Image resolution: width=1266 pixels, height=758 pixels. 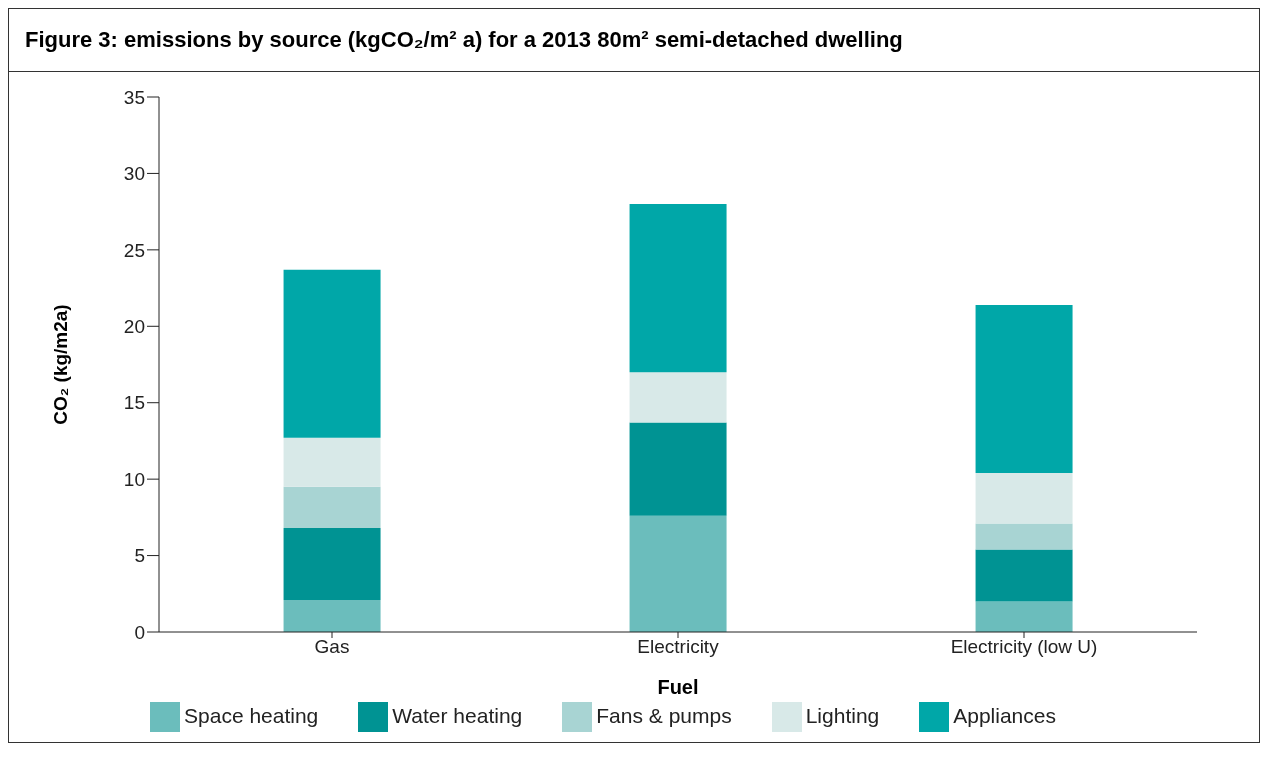 What do you see at coordinates (457, 715) in the screenshot?
I see `legend-label: Water heating` at bounding box center [457, 715].